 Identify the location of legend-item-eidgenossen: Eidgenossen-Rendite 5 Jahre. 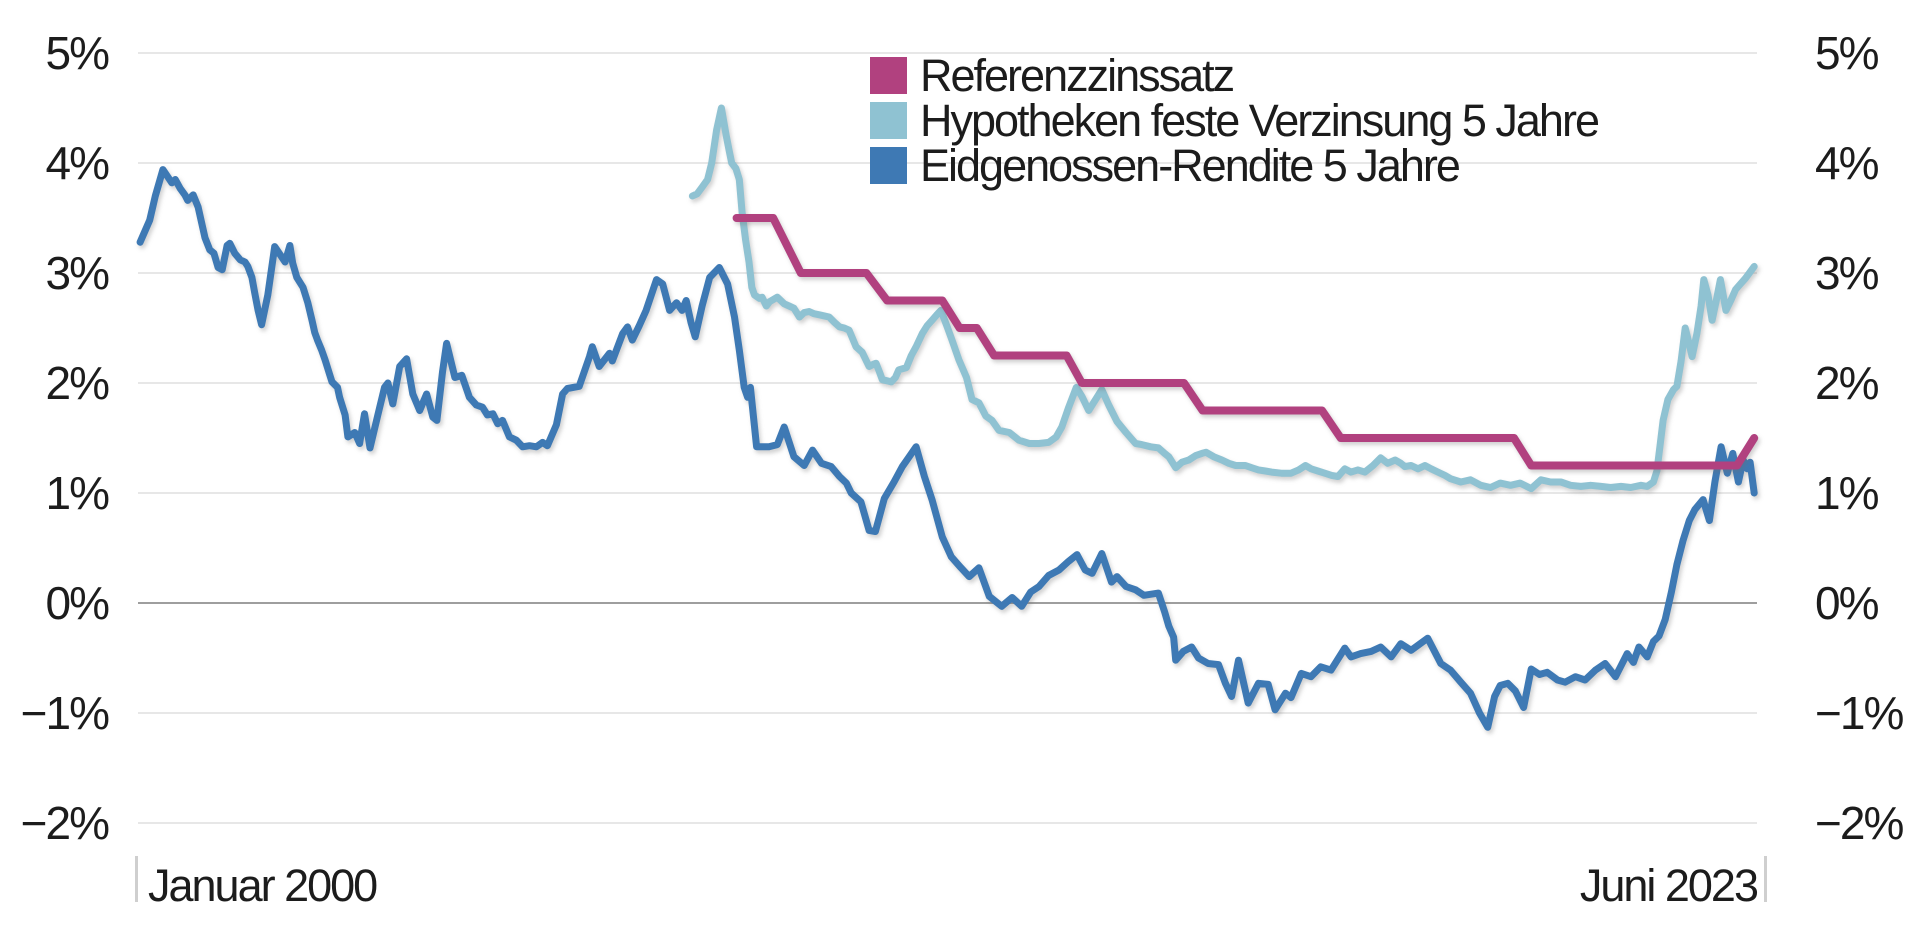
(1234, 165).